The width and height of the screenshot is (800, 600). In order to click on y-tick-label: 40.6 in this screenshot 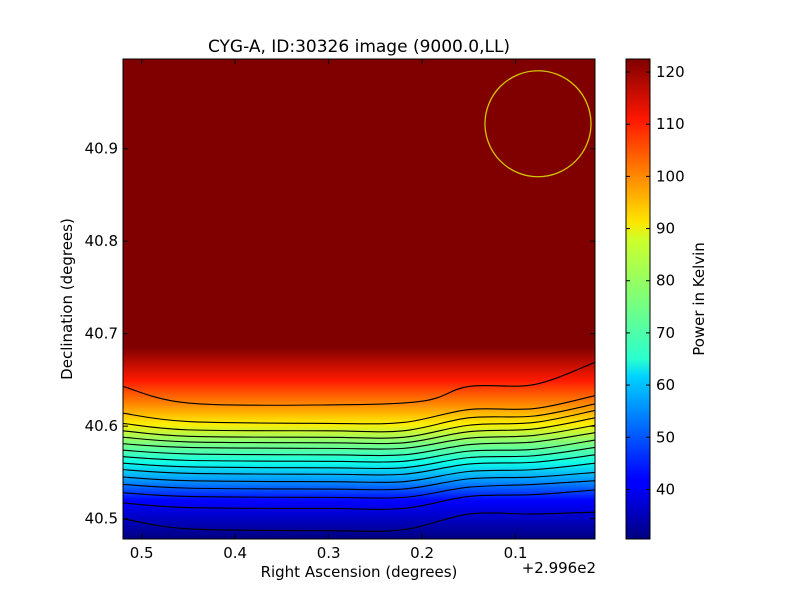, I will do `click(101, 426)`.